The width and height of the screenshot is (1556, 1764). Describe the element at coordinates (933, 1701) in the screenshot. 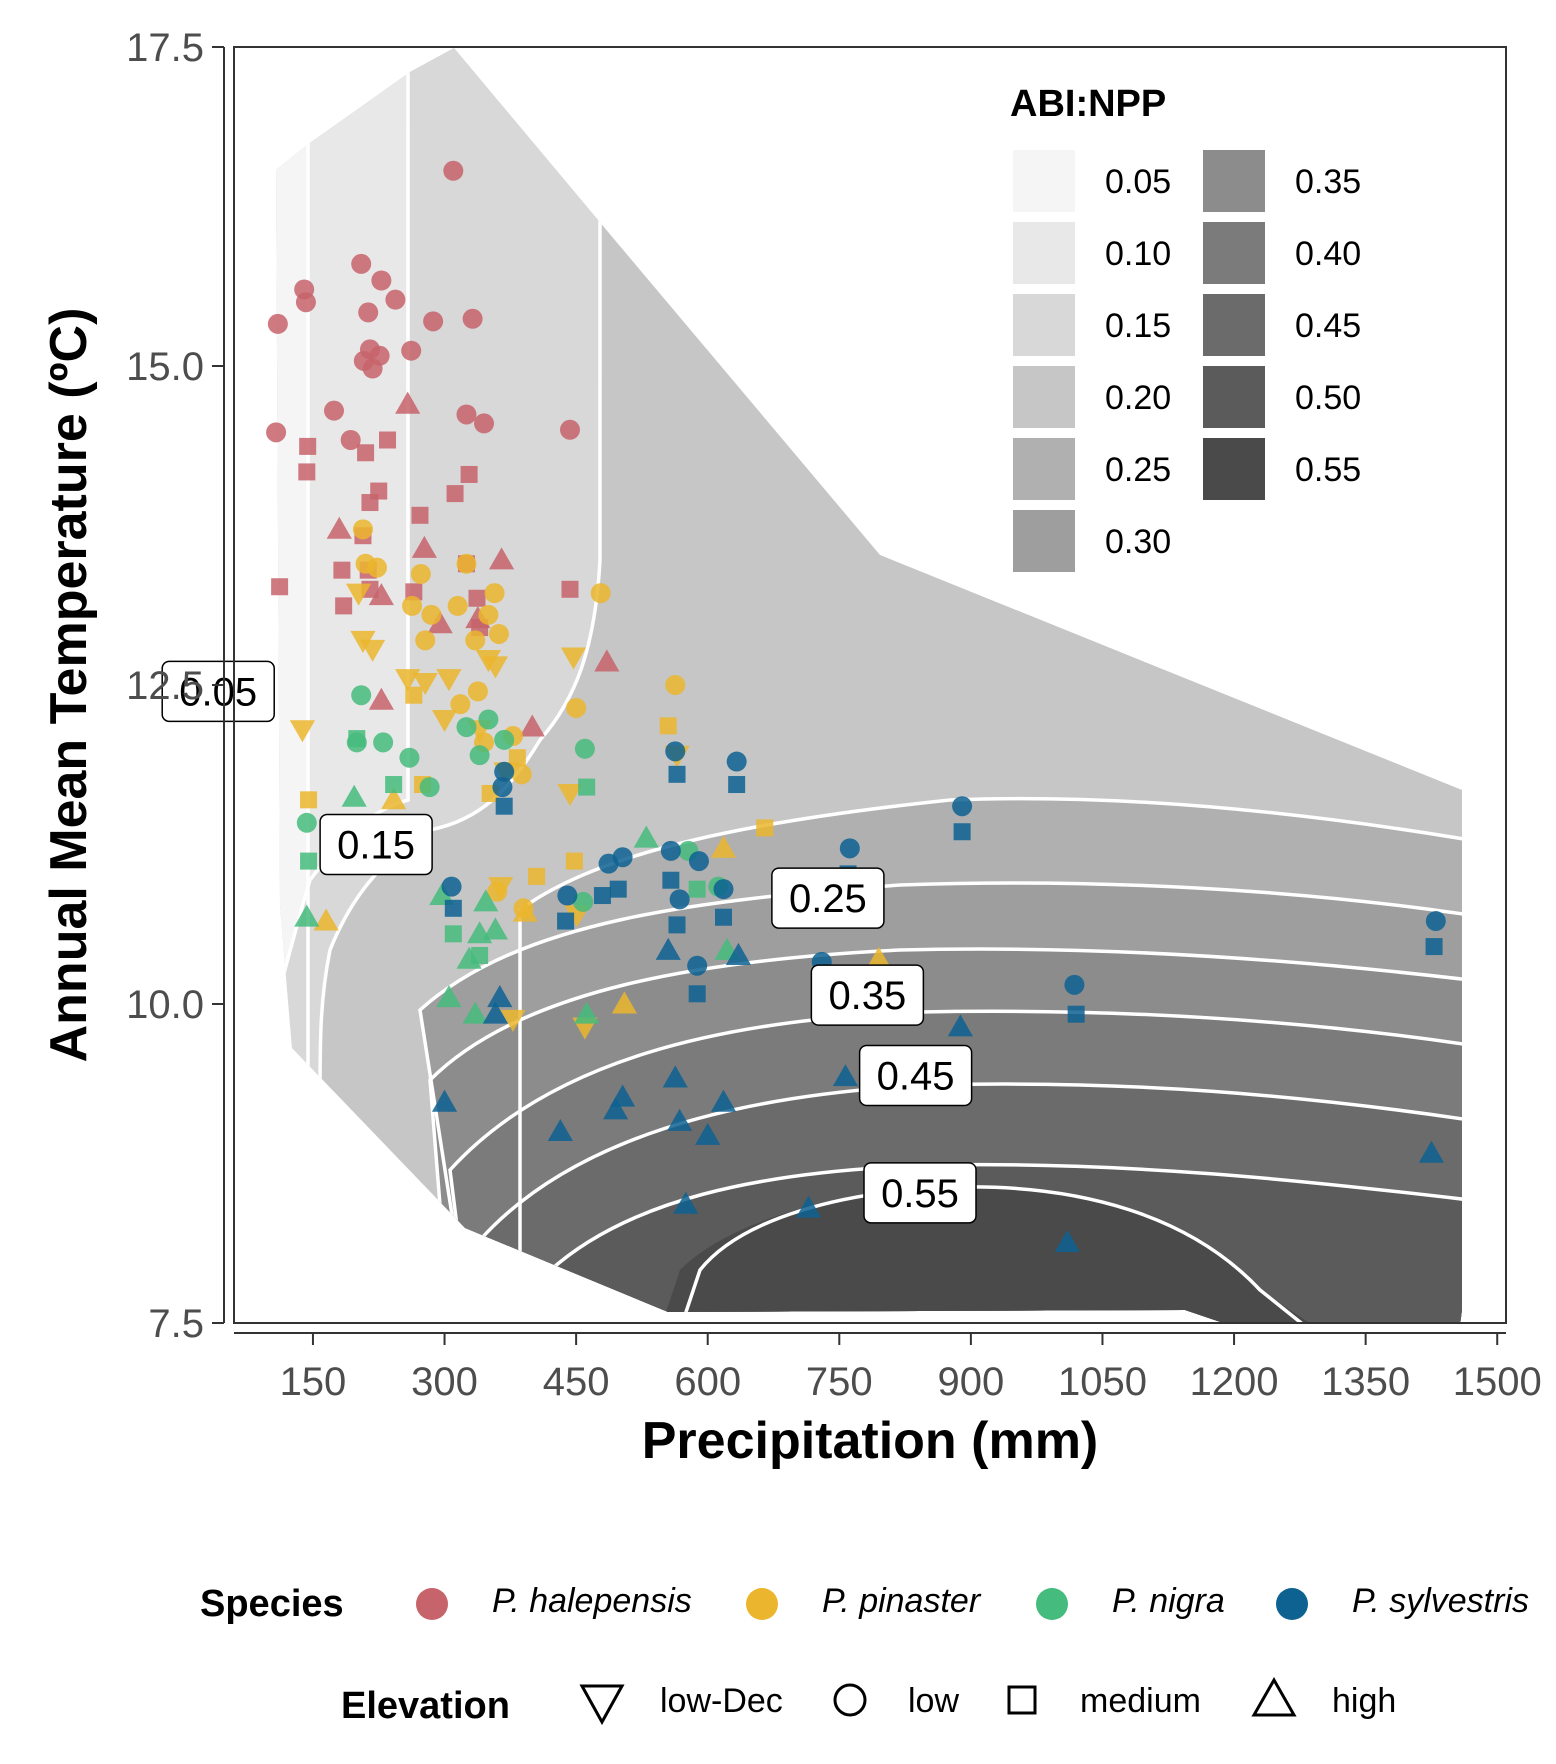

I see `elevation-legend-label: low` at that location.